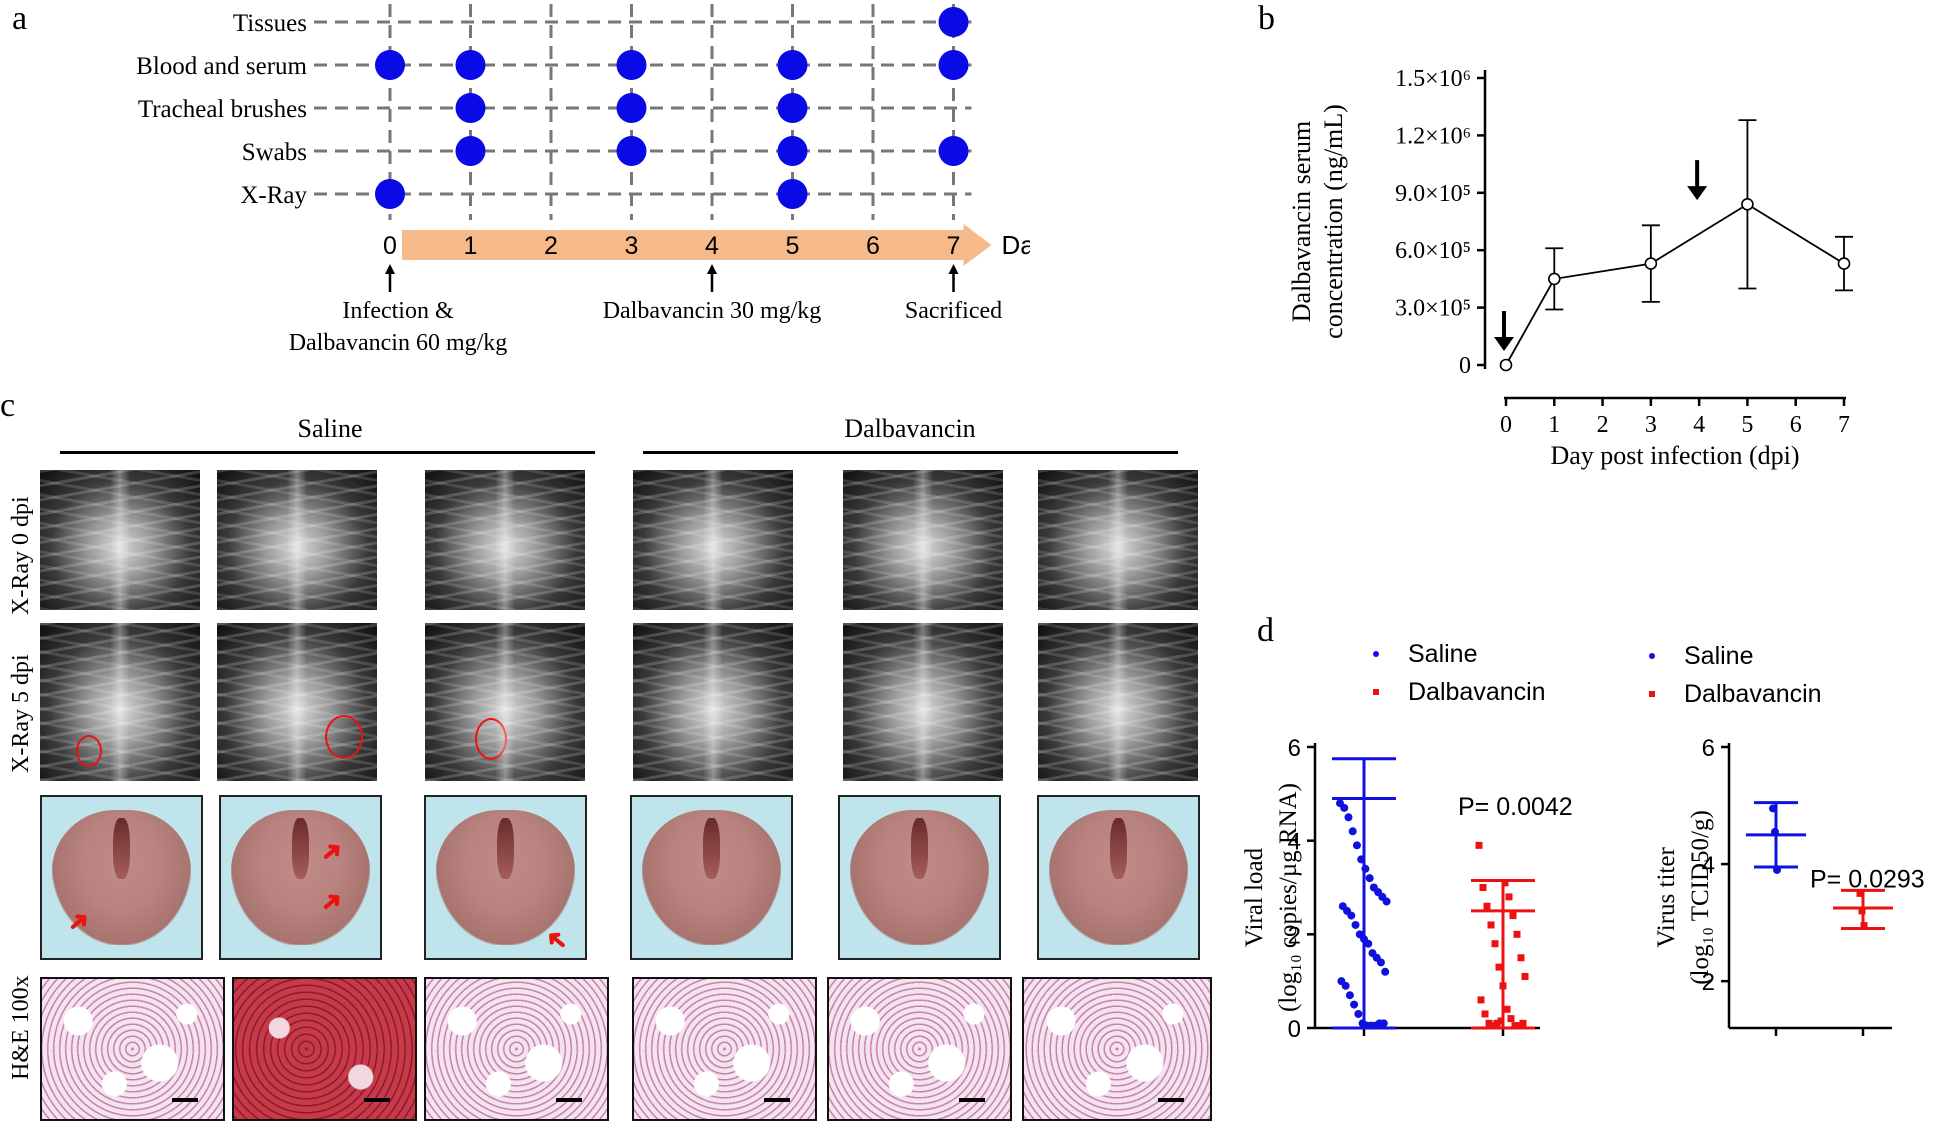 The height and width of the screenshot is (1126, 1935). Describe the element at coordinates (398, 343) in the screenshot. I see `event-annotation: Dalbavancin 60 mg/kg` at that location.